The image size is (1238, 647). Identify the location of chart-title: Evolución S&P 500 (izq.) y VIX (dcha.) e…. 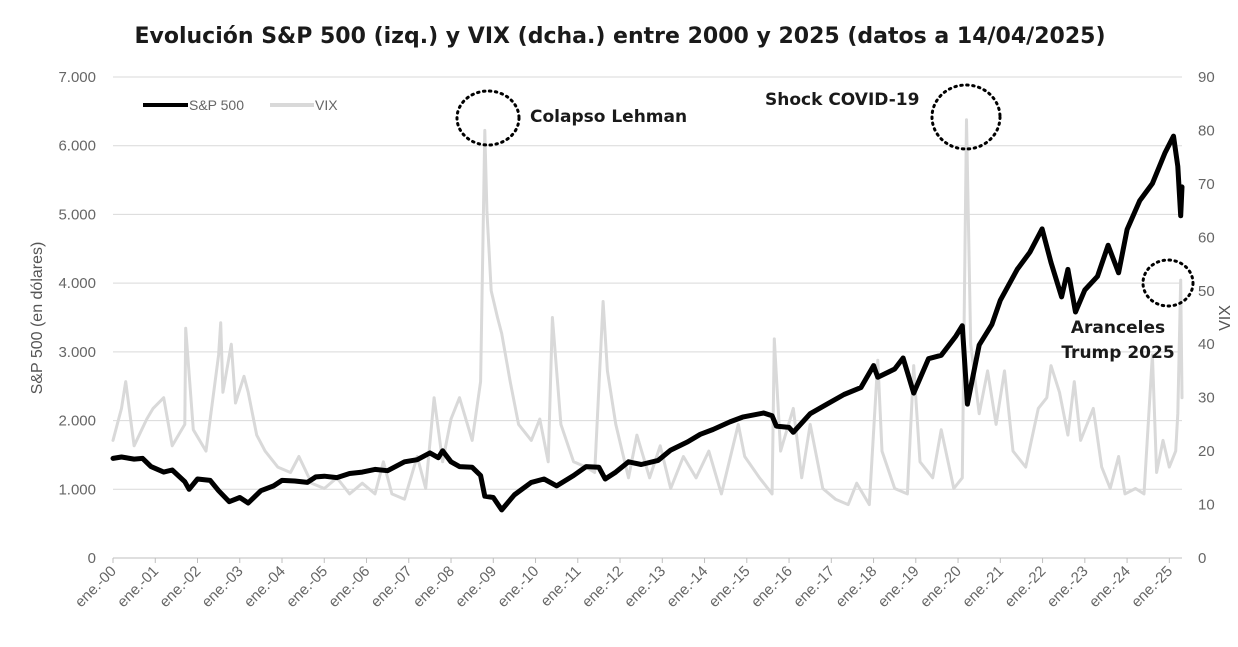
(619, 36).